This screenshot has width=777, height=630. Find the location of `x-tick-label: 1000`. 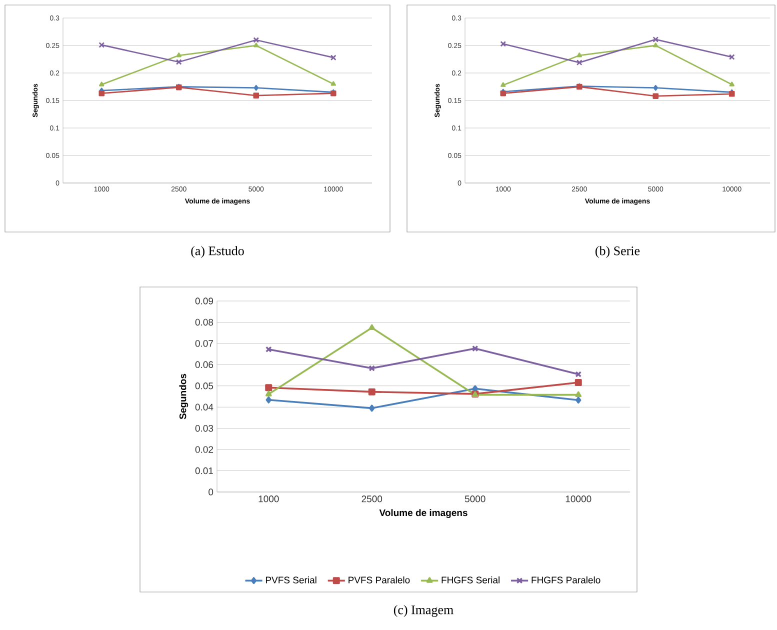

x-tick-label: 1000 is located at coordinates (268, 499).